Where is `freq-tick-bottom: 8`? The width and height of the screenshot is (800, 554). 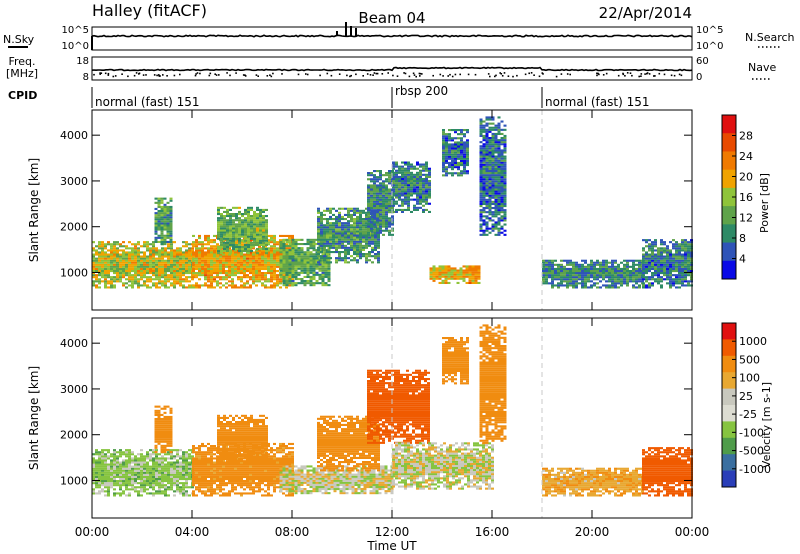
freq-tick-bottom: 8 is located at coordinates (86, 77).